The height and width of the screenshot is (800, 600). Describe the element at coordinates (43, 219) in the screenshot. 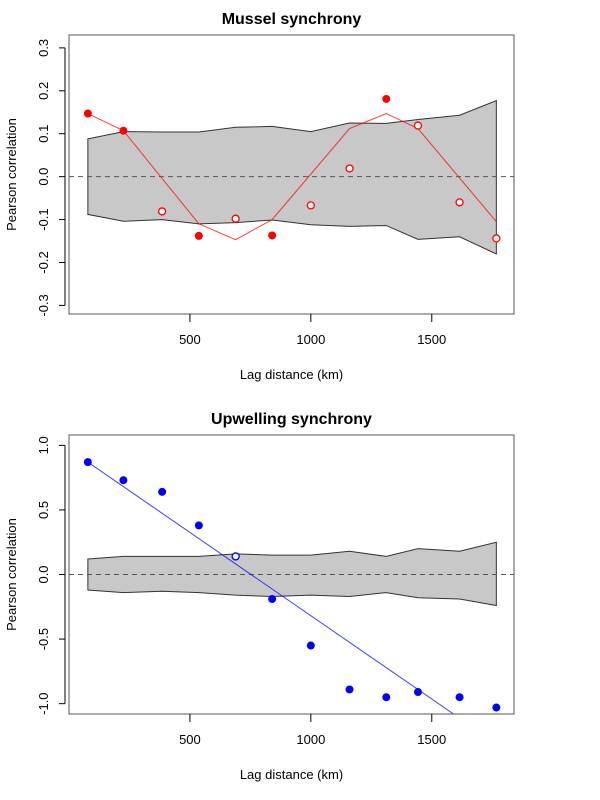

I see `y-tick-label: -0.1` at that location.